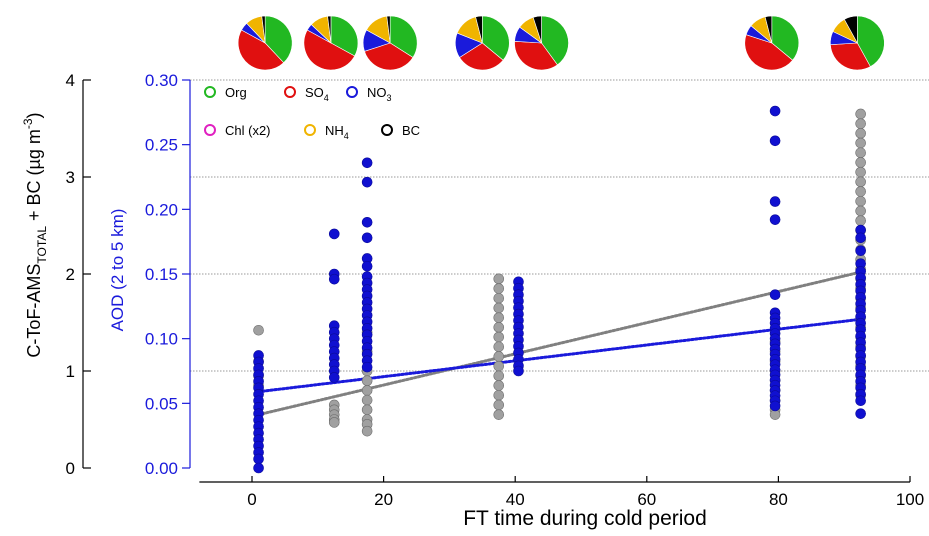 This screenshot has height=536, width=929. What do you see at coordinates (263, 29) in the screenshot?
I see `pie-0-slice-bc` at bounding box center [263, 29].